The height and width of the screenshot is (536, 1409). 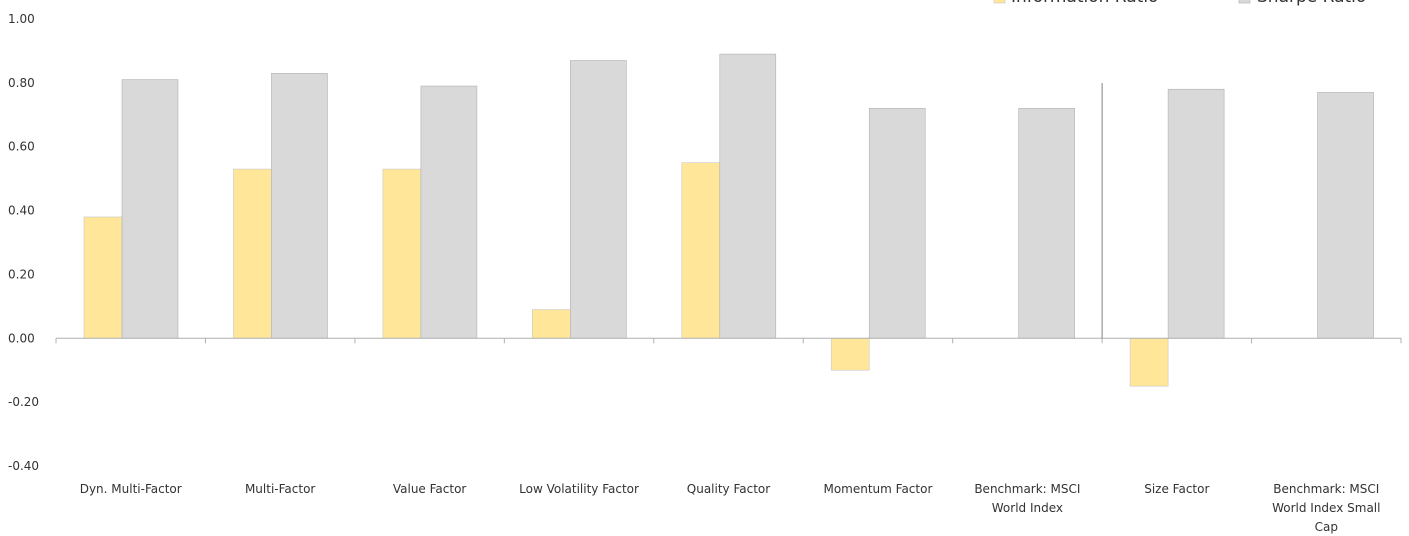 What do you see at coordinates (21, 338) in the screenshot?
I see `y-tick-label: 0.00` at bounding box center [21, 338].